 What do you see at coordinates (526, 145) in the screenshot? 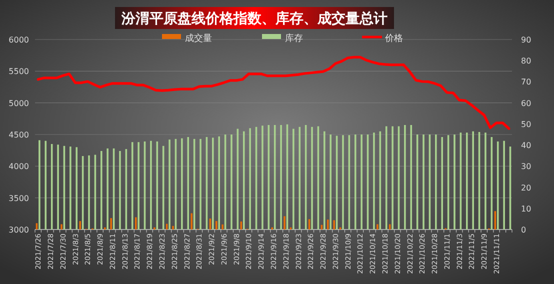
I see `y2-tick-label: 40` at bounding box center [526, 145].